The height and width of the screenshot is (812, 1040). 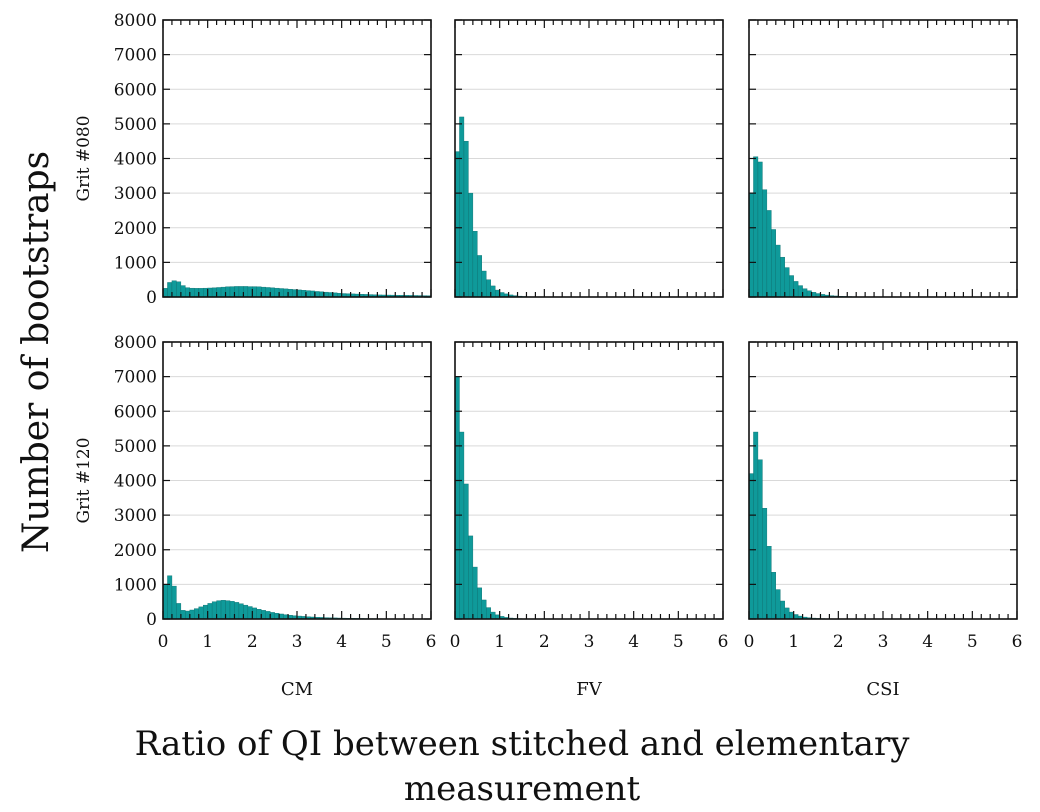 What do you see at coordinates (522, 789) in the screenshot?
I see `x-axis-title-line-2: measurement` at bounding box center [522, 789].